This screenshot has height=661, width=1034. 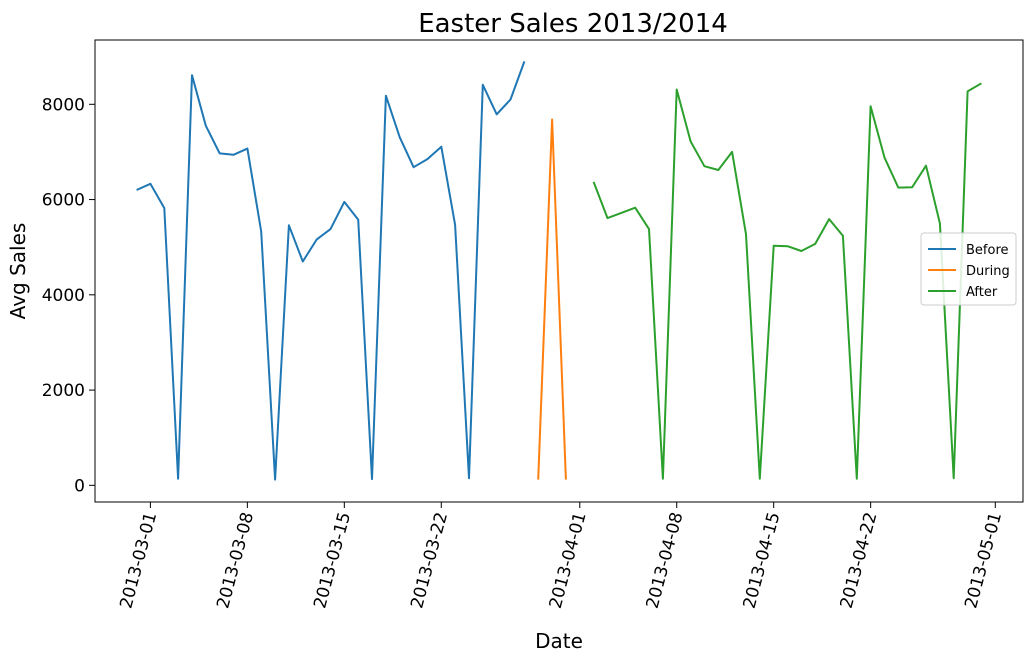 I want to click on x-axis-label: Date, so click(x=559, y=641).